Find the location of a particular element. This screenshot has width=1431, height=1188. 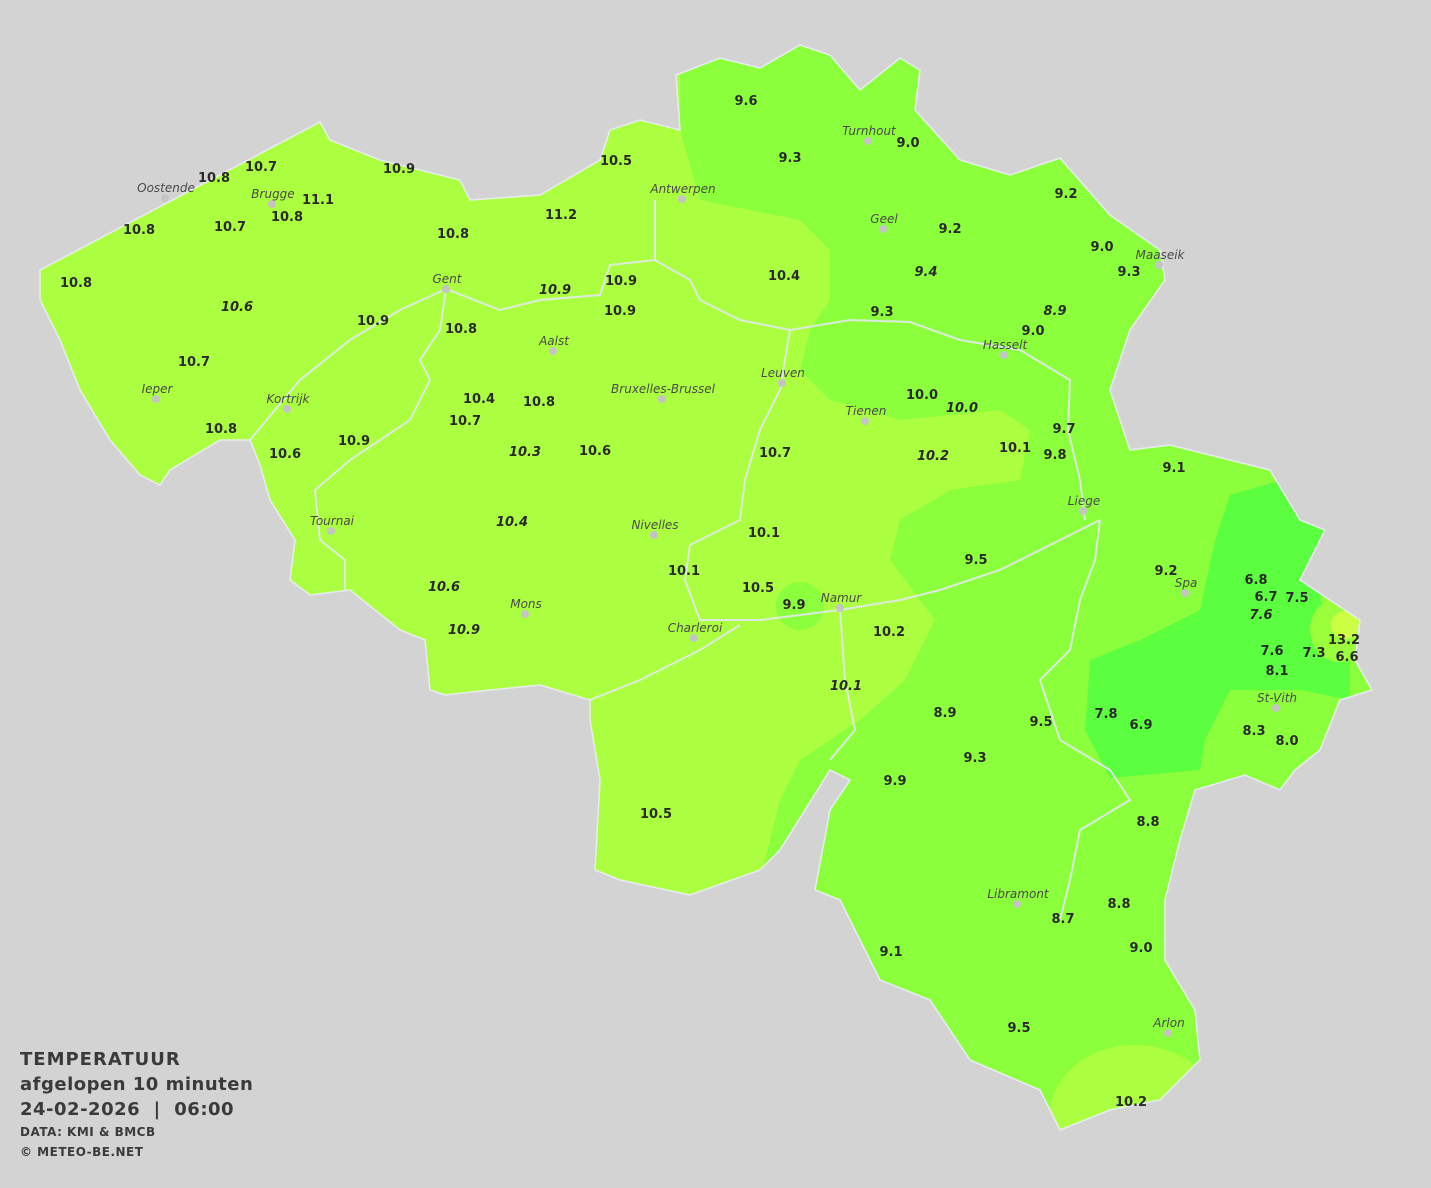

city-label: Tienen is located at coordinates (866, 411).